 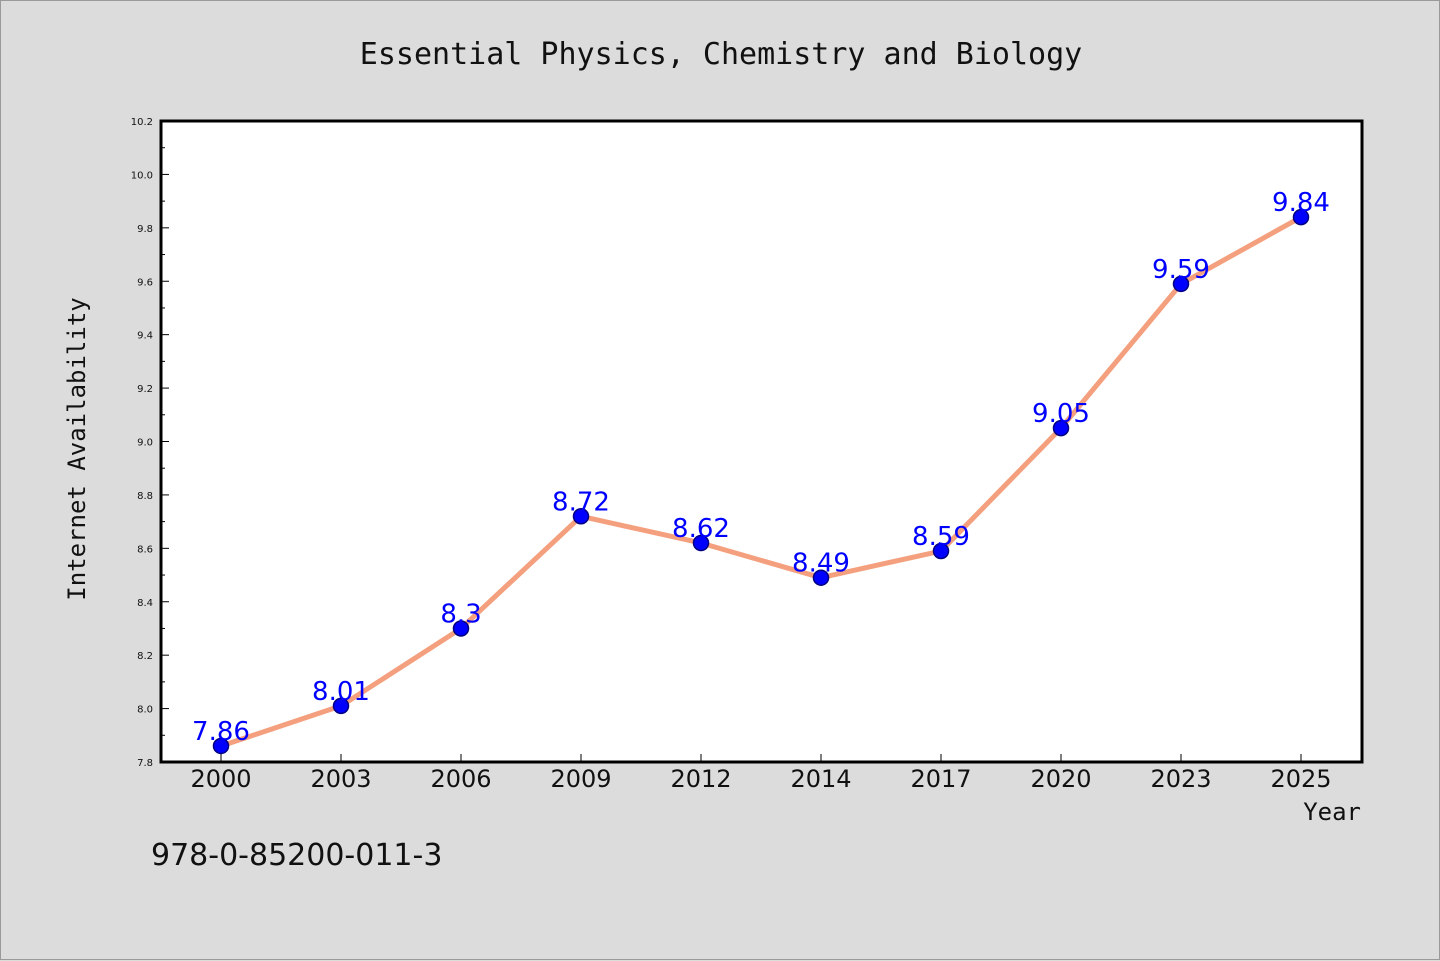 What do you see at coordinates (221, 732) in the screenshot?
I see `data-label: 7.86` at bounding box center [221, 732].